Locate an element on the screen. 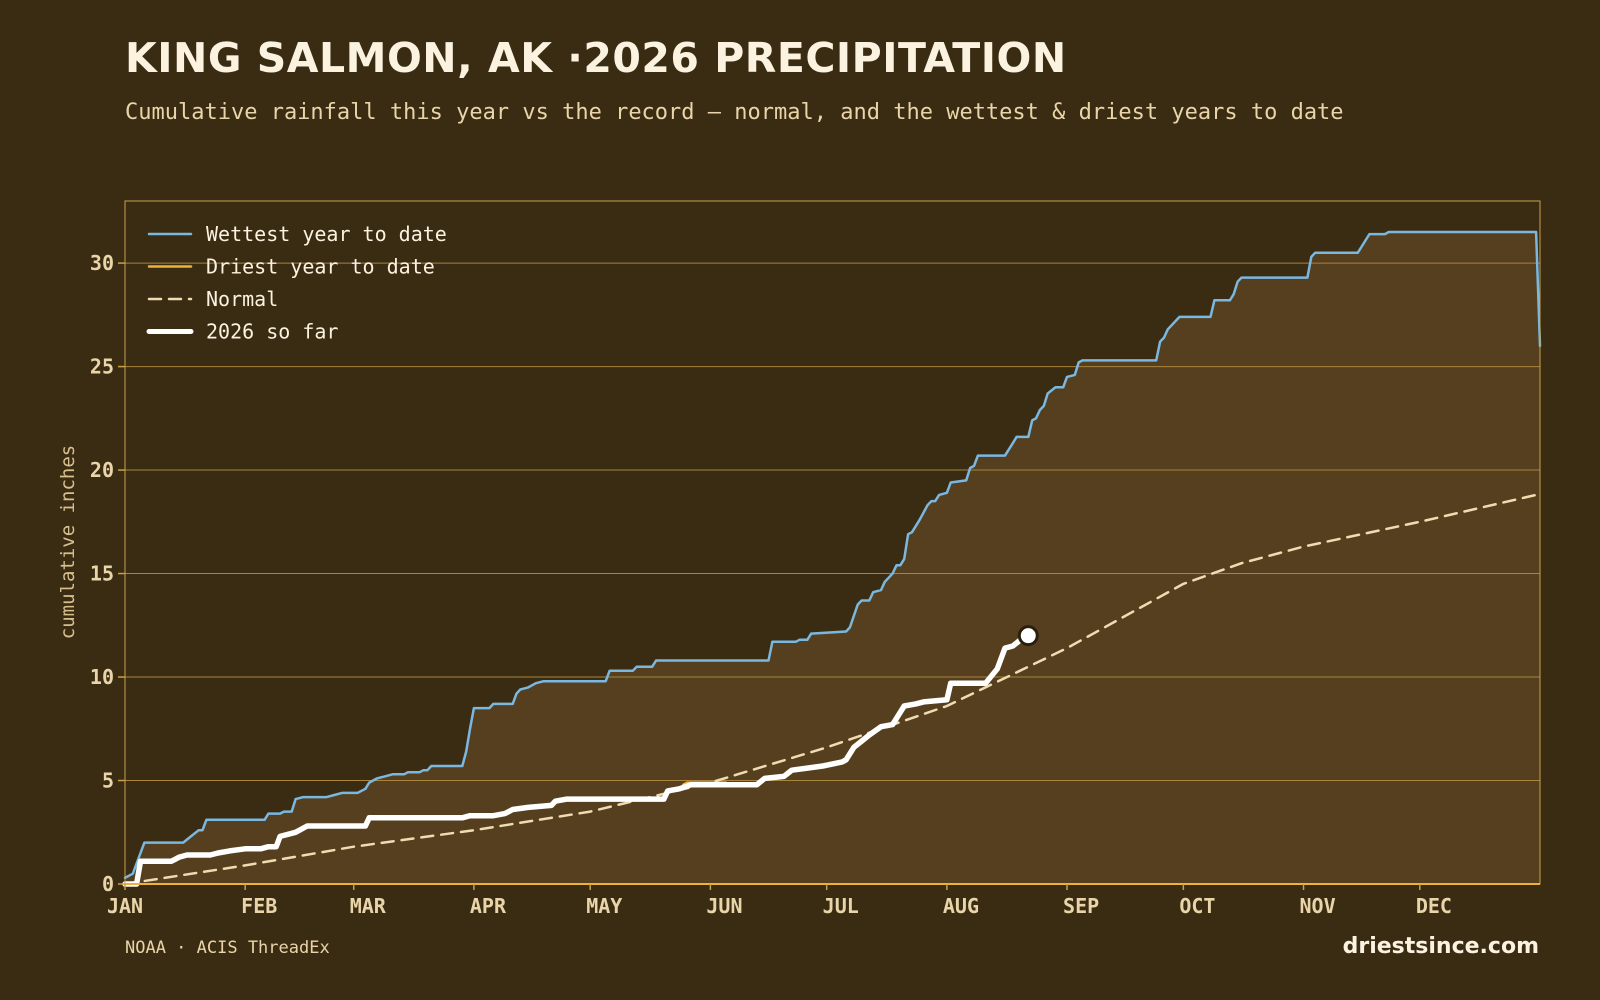  brand-link: driestsince.com is located at coordinates (1440, 946).